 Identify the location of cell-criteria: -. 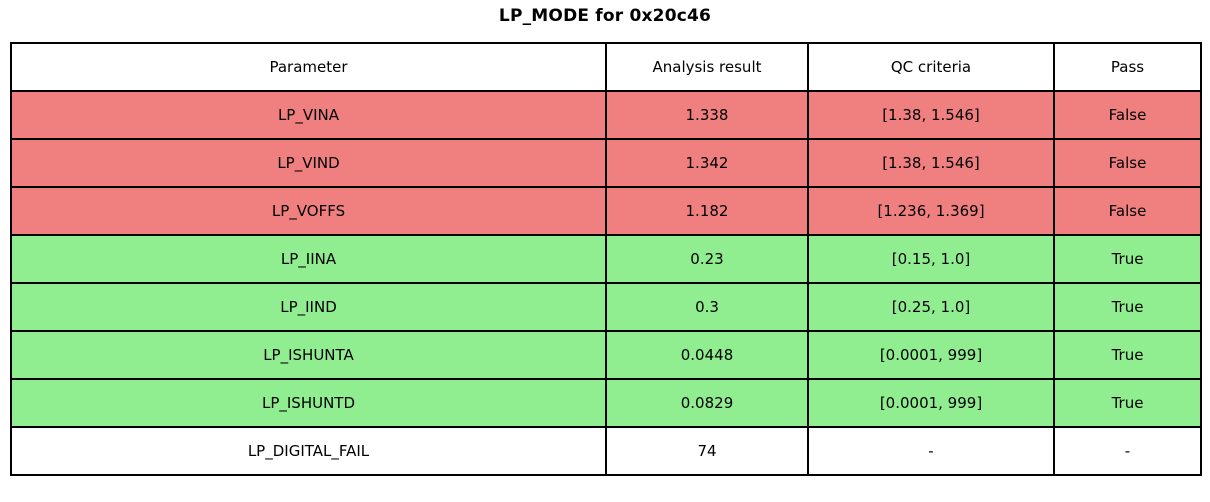
(931, 451).